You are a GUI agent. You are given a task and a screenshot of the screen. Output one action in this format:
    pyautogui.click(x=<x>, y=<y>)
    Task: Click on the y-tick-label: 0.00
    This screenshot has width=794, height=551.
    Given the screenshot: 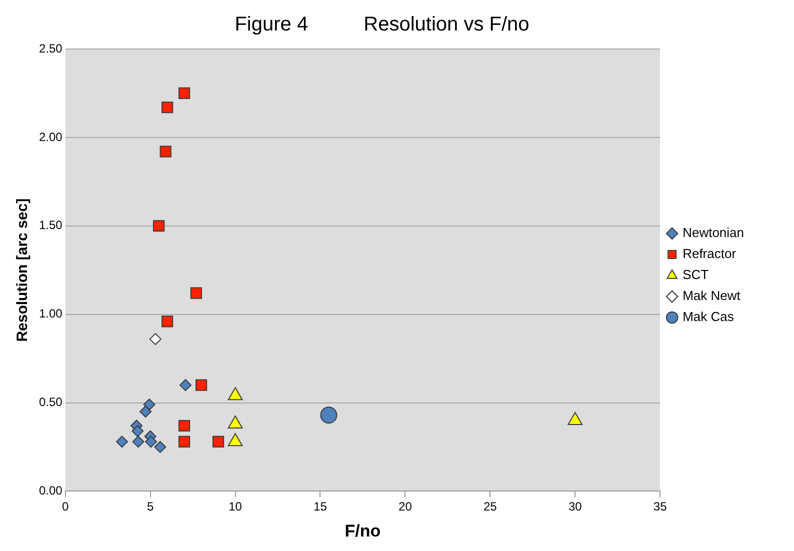 What is the action you would take?
    pyautogui.click(x=50, y=491)
    